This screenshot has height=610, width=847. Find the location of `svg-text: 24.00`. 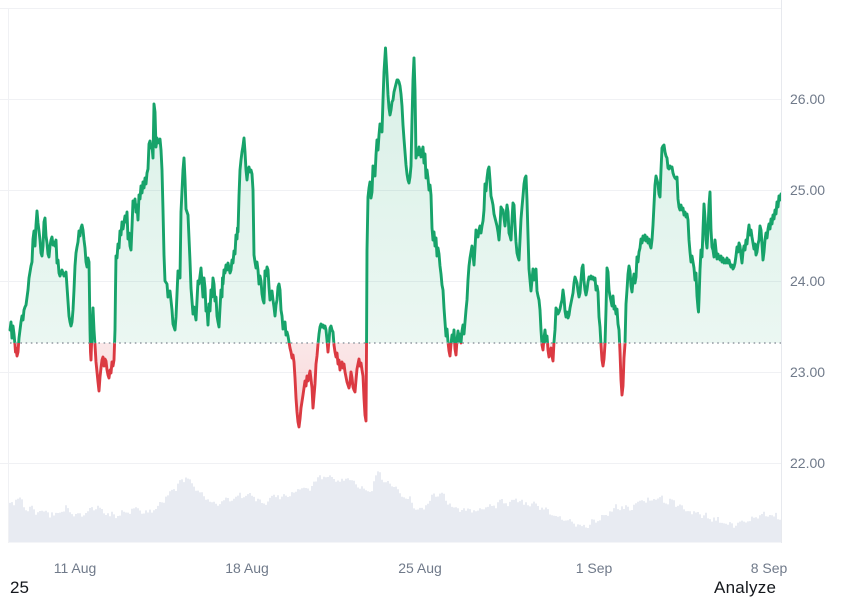

svg-text: 24.00 is located at coordinates (807, 281).